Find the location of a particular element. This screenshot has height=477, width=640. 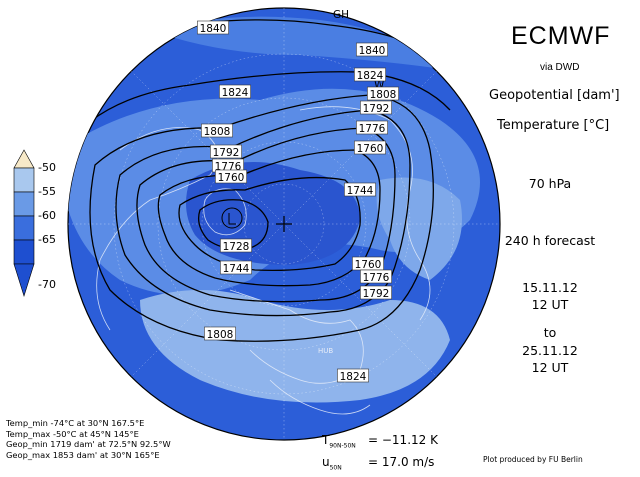

init-date: 15.11.12 is located at coordinates (550, 287).